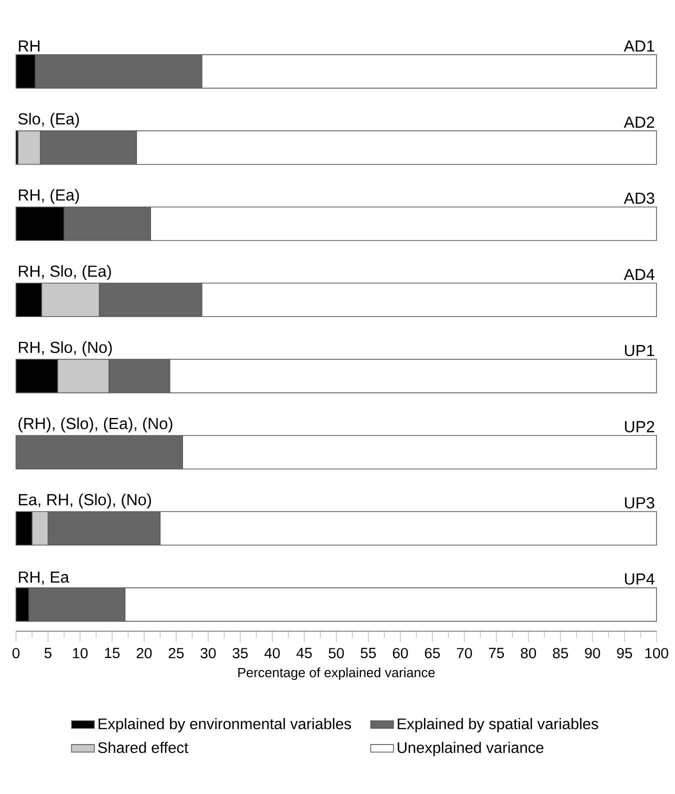  Describe the element at coordinates (272, 653) in the screenshot. I see `x-tick-label: 40` at that location.